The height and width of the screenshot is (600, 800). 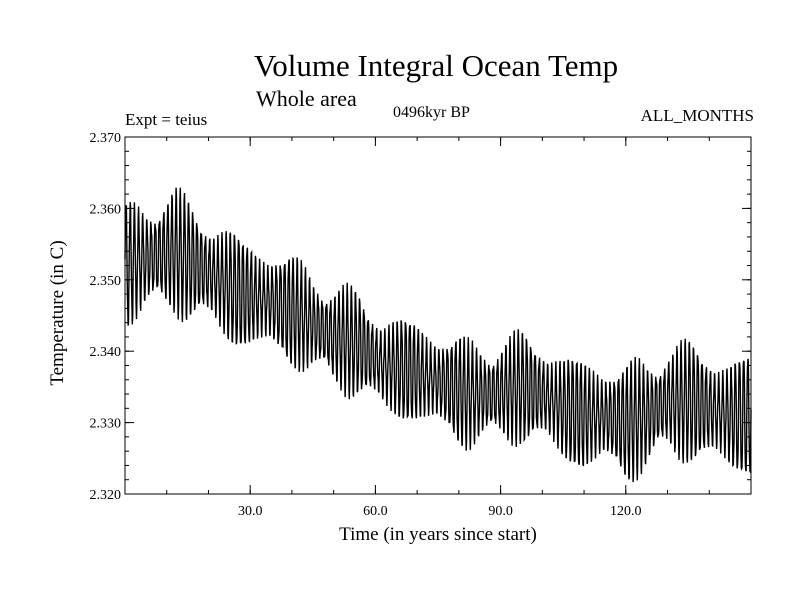 I want to click on y-tick-label: 2.350, so click(x=106, y=281).